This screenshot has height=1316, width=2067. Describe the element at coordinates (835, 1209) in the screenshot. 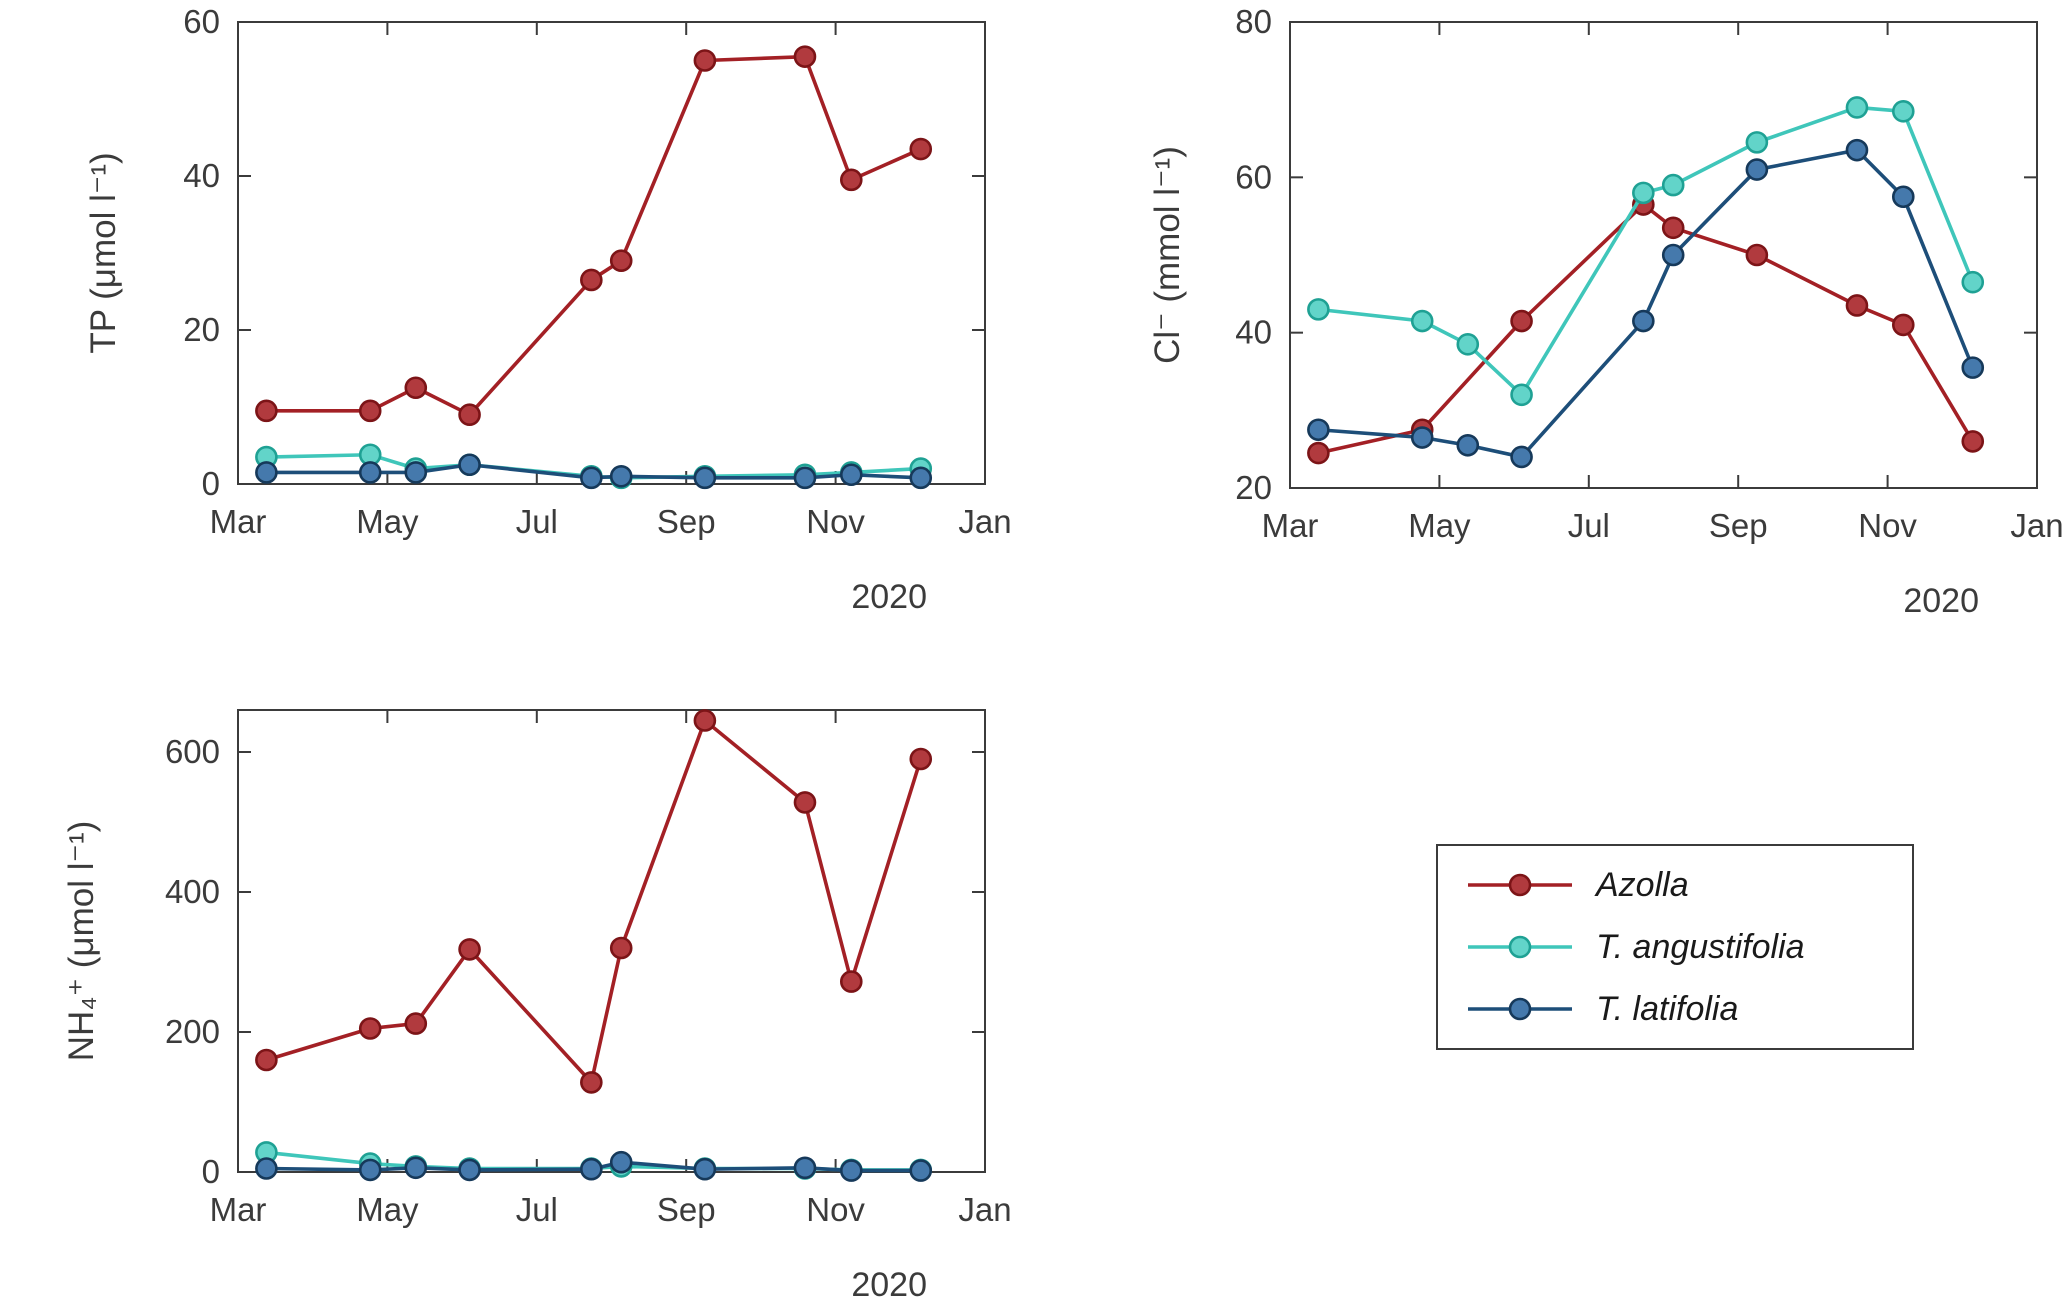

I see `nh4-x-tick-label: Nov` at that location.